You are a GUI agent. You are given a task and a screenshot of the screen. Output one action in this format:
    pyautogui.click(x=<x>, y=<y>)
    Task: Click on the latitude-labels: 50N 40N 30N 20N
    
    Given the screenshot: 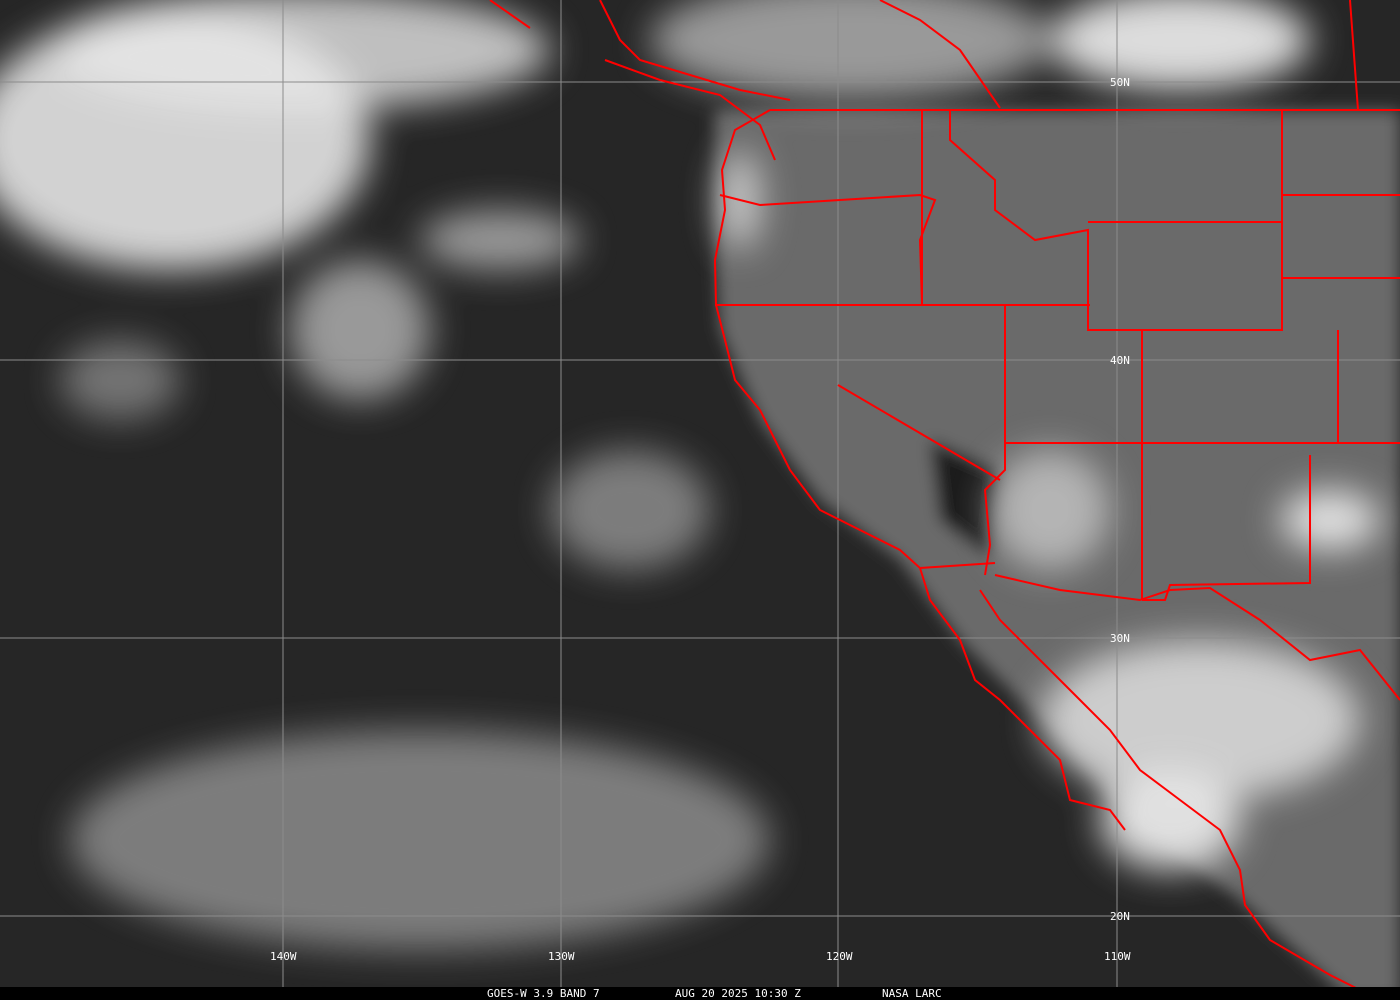 What is the action you would take?
    pyautogui.click(x=1120, y=499)
    